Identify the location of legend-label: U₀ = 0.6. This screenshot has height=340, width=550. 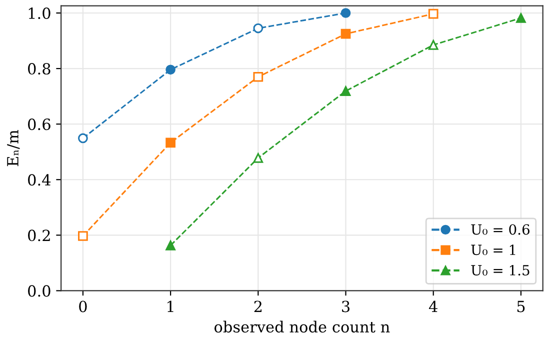
(500, 229).